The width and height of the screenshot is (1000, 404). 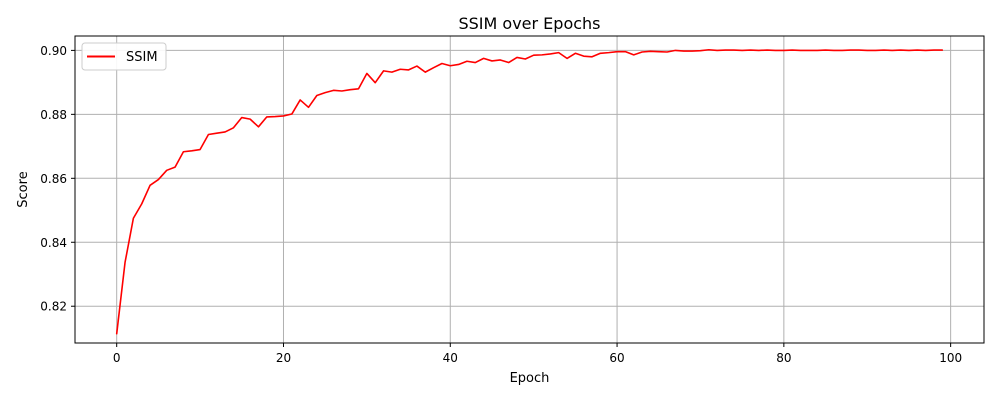 I want to click on y-tick-label: 0.88, so click(x=53, y=115).